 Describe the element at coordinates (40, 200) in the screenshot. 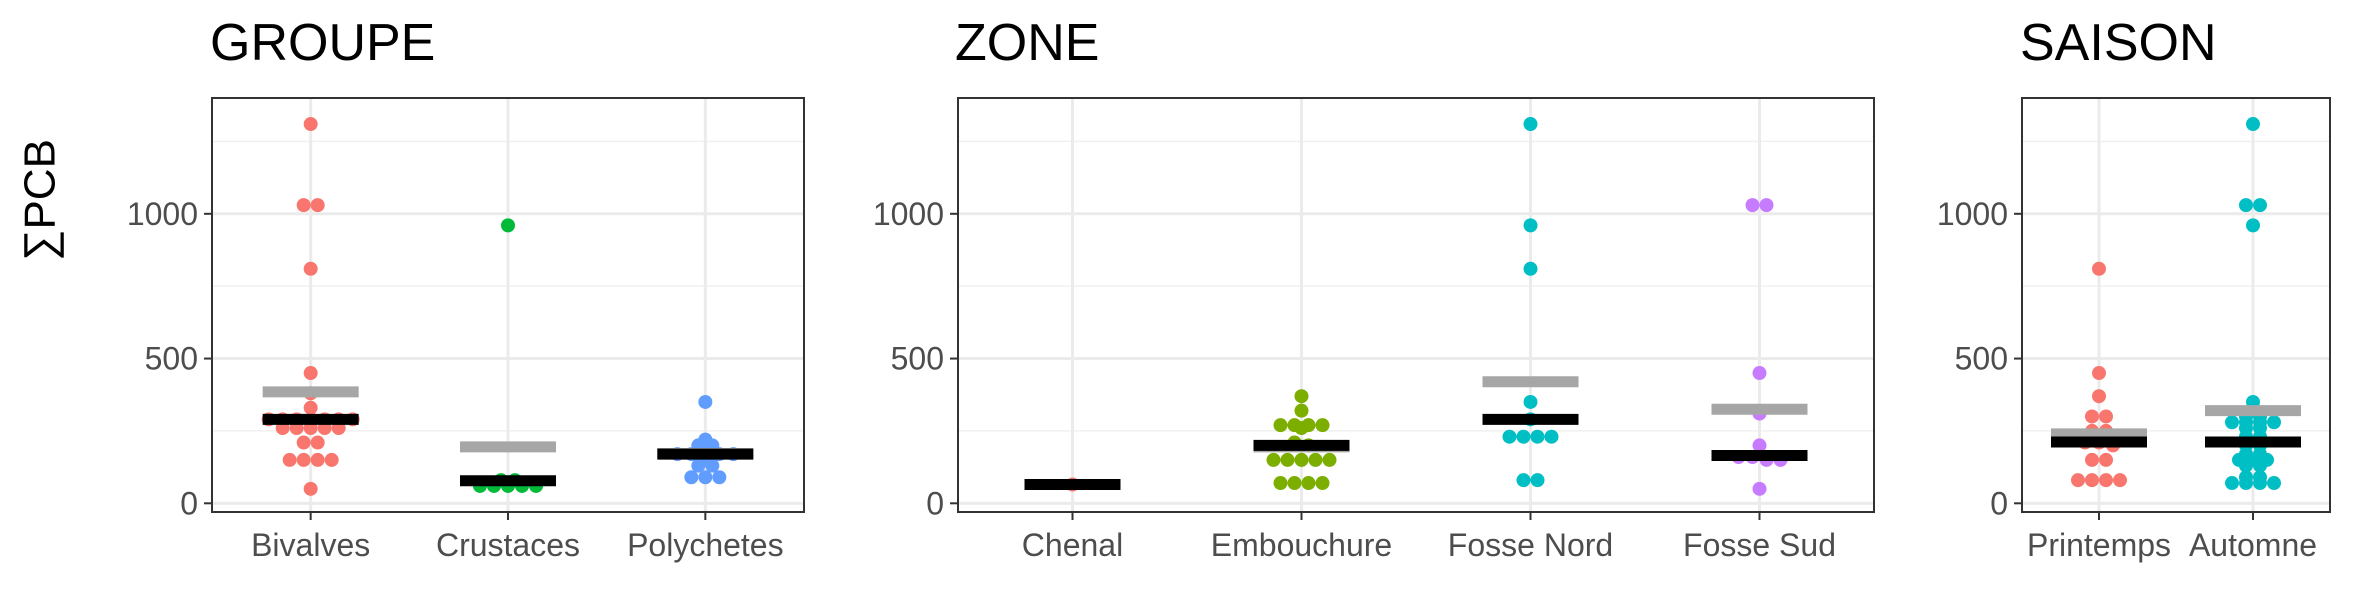

I see `y-axis-title: ∑PCB` at that location.